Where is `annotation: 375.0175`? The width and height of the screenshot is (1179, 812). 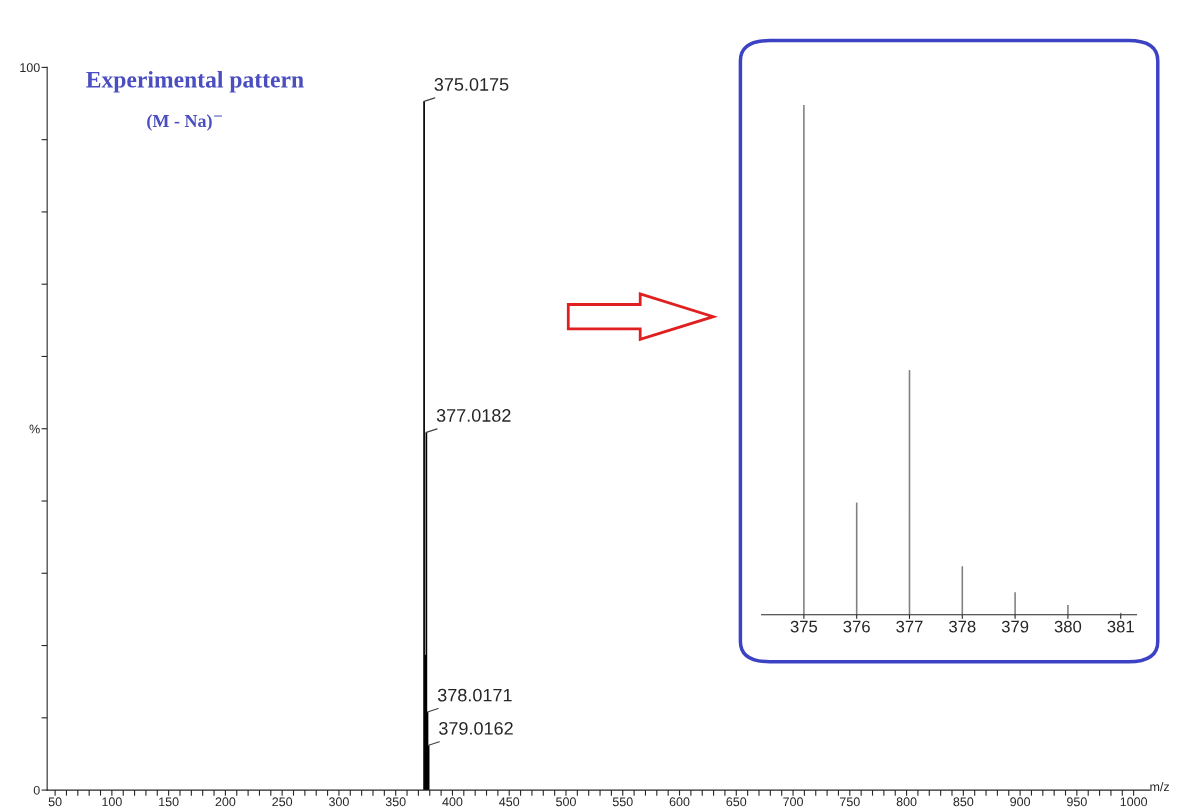 annotation: 375.0175 is located at coordinates (471, 84).